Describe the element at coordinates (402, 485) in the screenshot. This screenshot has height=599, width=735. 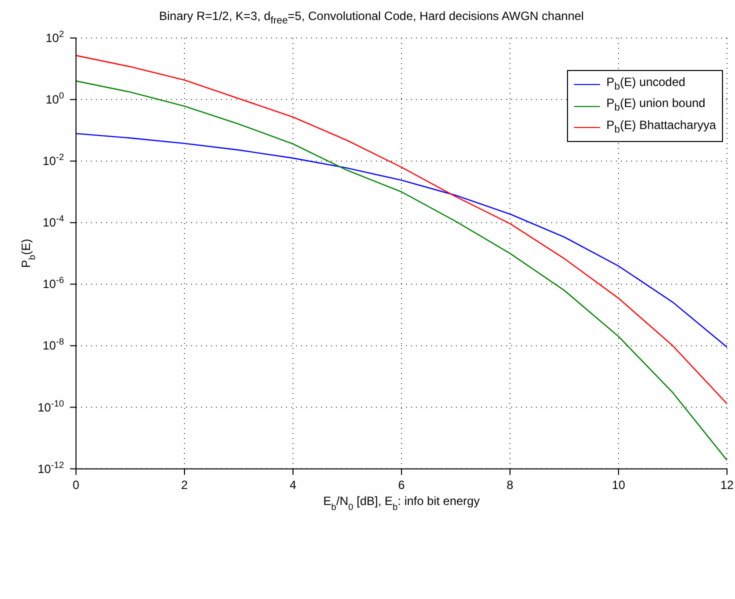
I see `x-tick-label: 6` at that location.